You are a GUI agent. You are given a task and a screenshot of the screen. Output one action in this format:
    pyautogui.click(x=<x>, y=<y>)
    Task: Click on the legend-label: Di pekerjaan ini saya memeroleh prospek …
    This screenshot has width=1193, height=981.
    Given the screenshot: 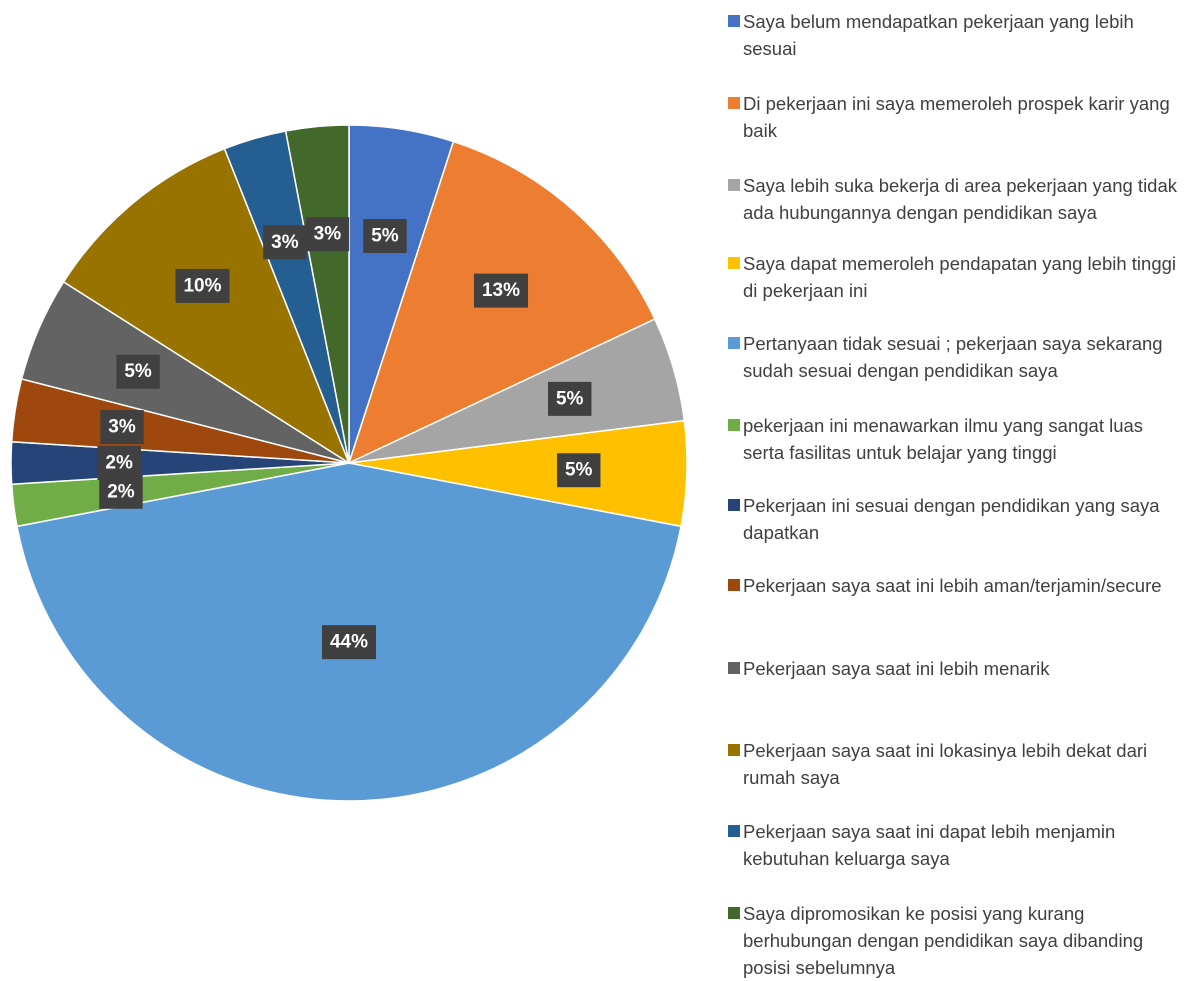 What is the action you would take?
    pyautogui.click(x=956, y=117)
    